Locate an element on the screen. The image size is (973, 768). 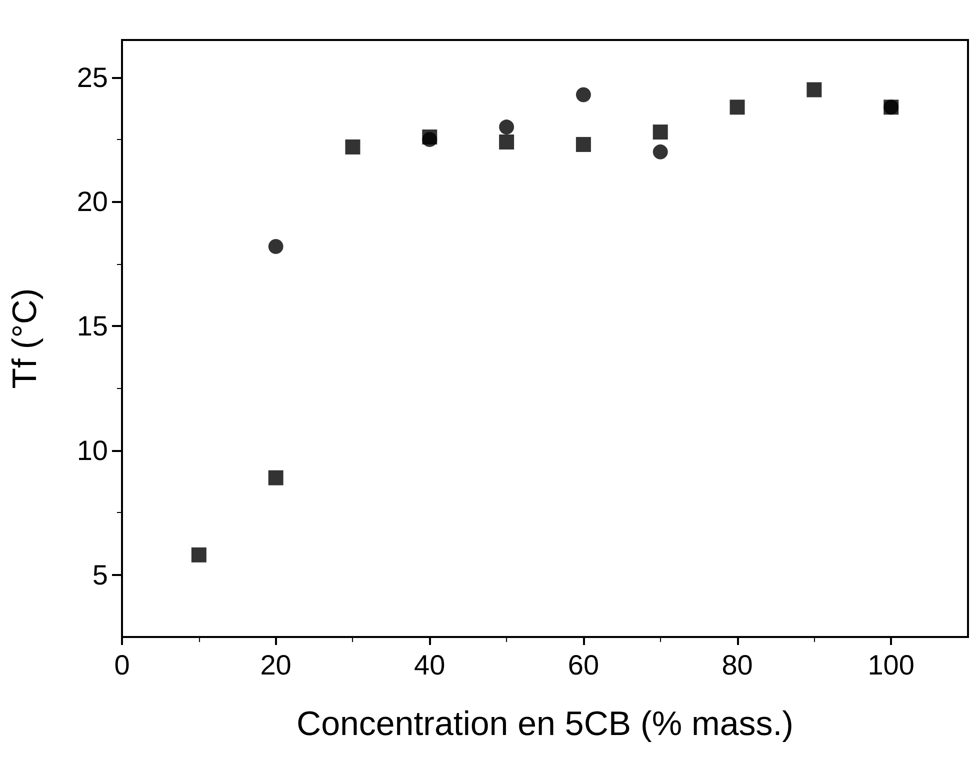
y-tick-label: 25 is located at coordinates (92, 77).